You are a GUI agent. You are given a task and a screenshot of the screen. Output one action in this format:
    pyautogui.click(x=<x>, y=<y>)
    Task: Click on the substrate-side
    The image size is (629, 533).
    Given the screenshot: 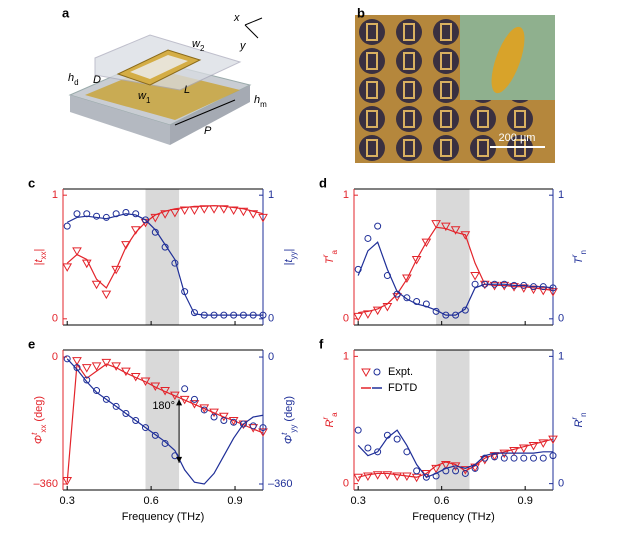 What is the action you would take?
    pyautogui.click(x=210, y=115)
    